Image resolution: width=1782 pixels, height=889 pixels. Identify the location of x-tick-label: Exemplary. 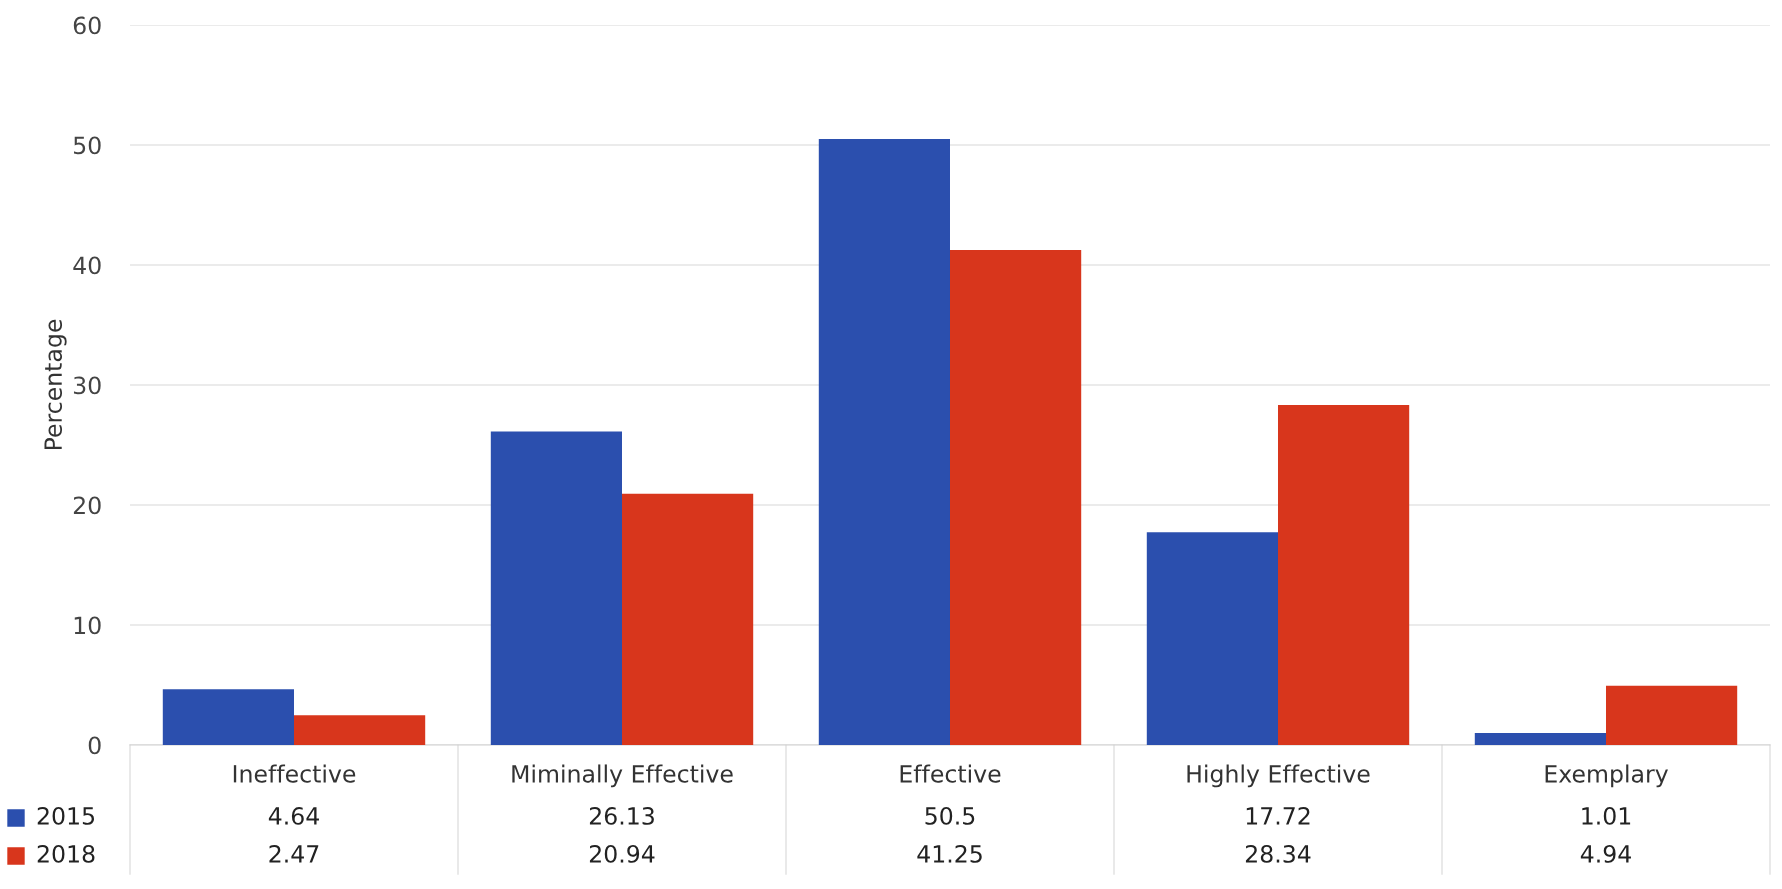
(1606, 776).